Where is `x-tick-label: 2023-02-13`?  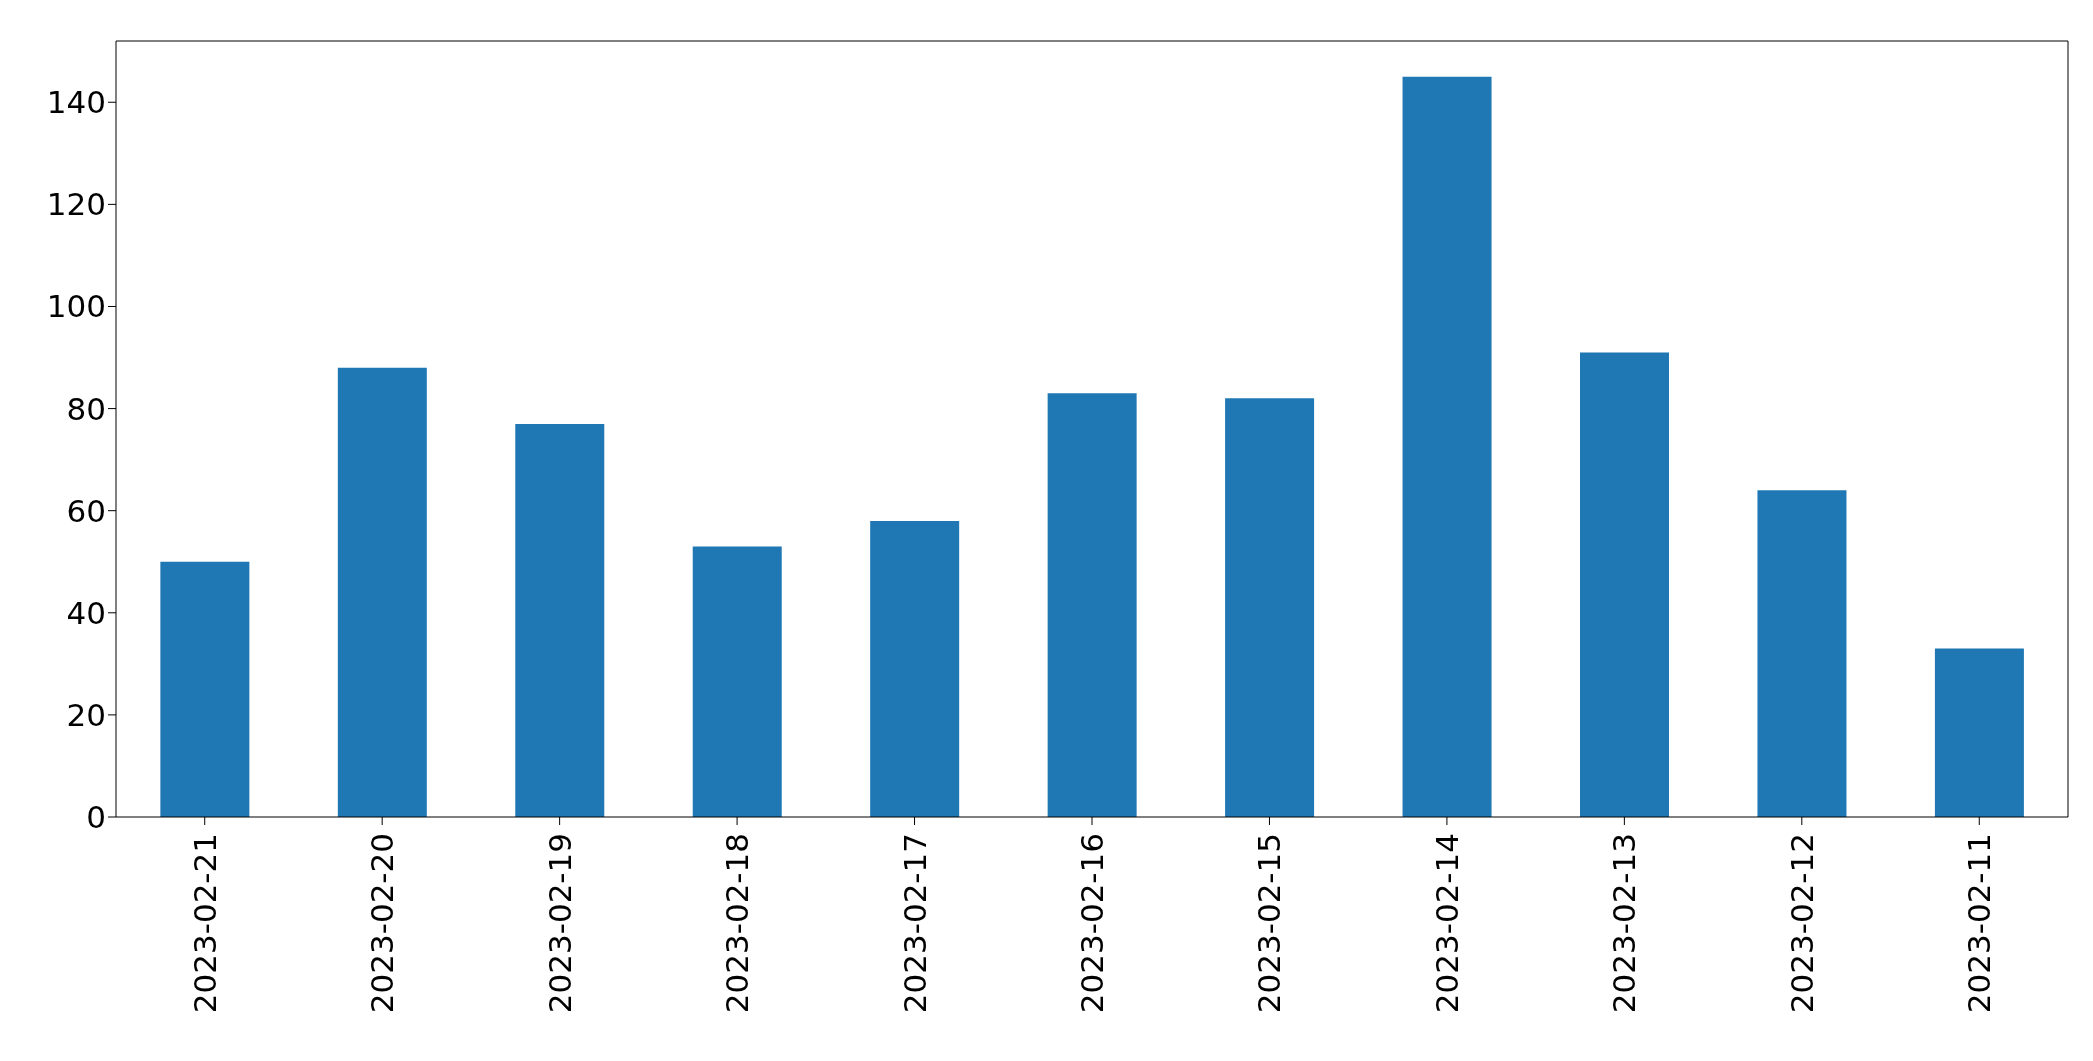 x-tick-label: 2023-02-13 is located at coordinates (1624, 923).